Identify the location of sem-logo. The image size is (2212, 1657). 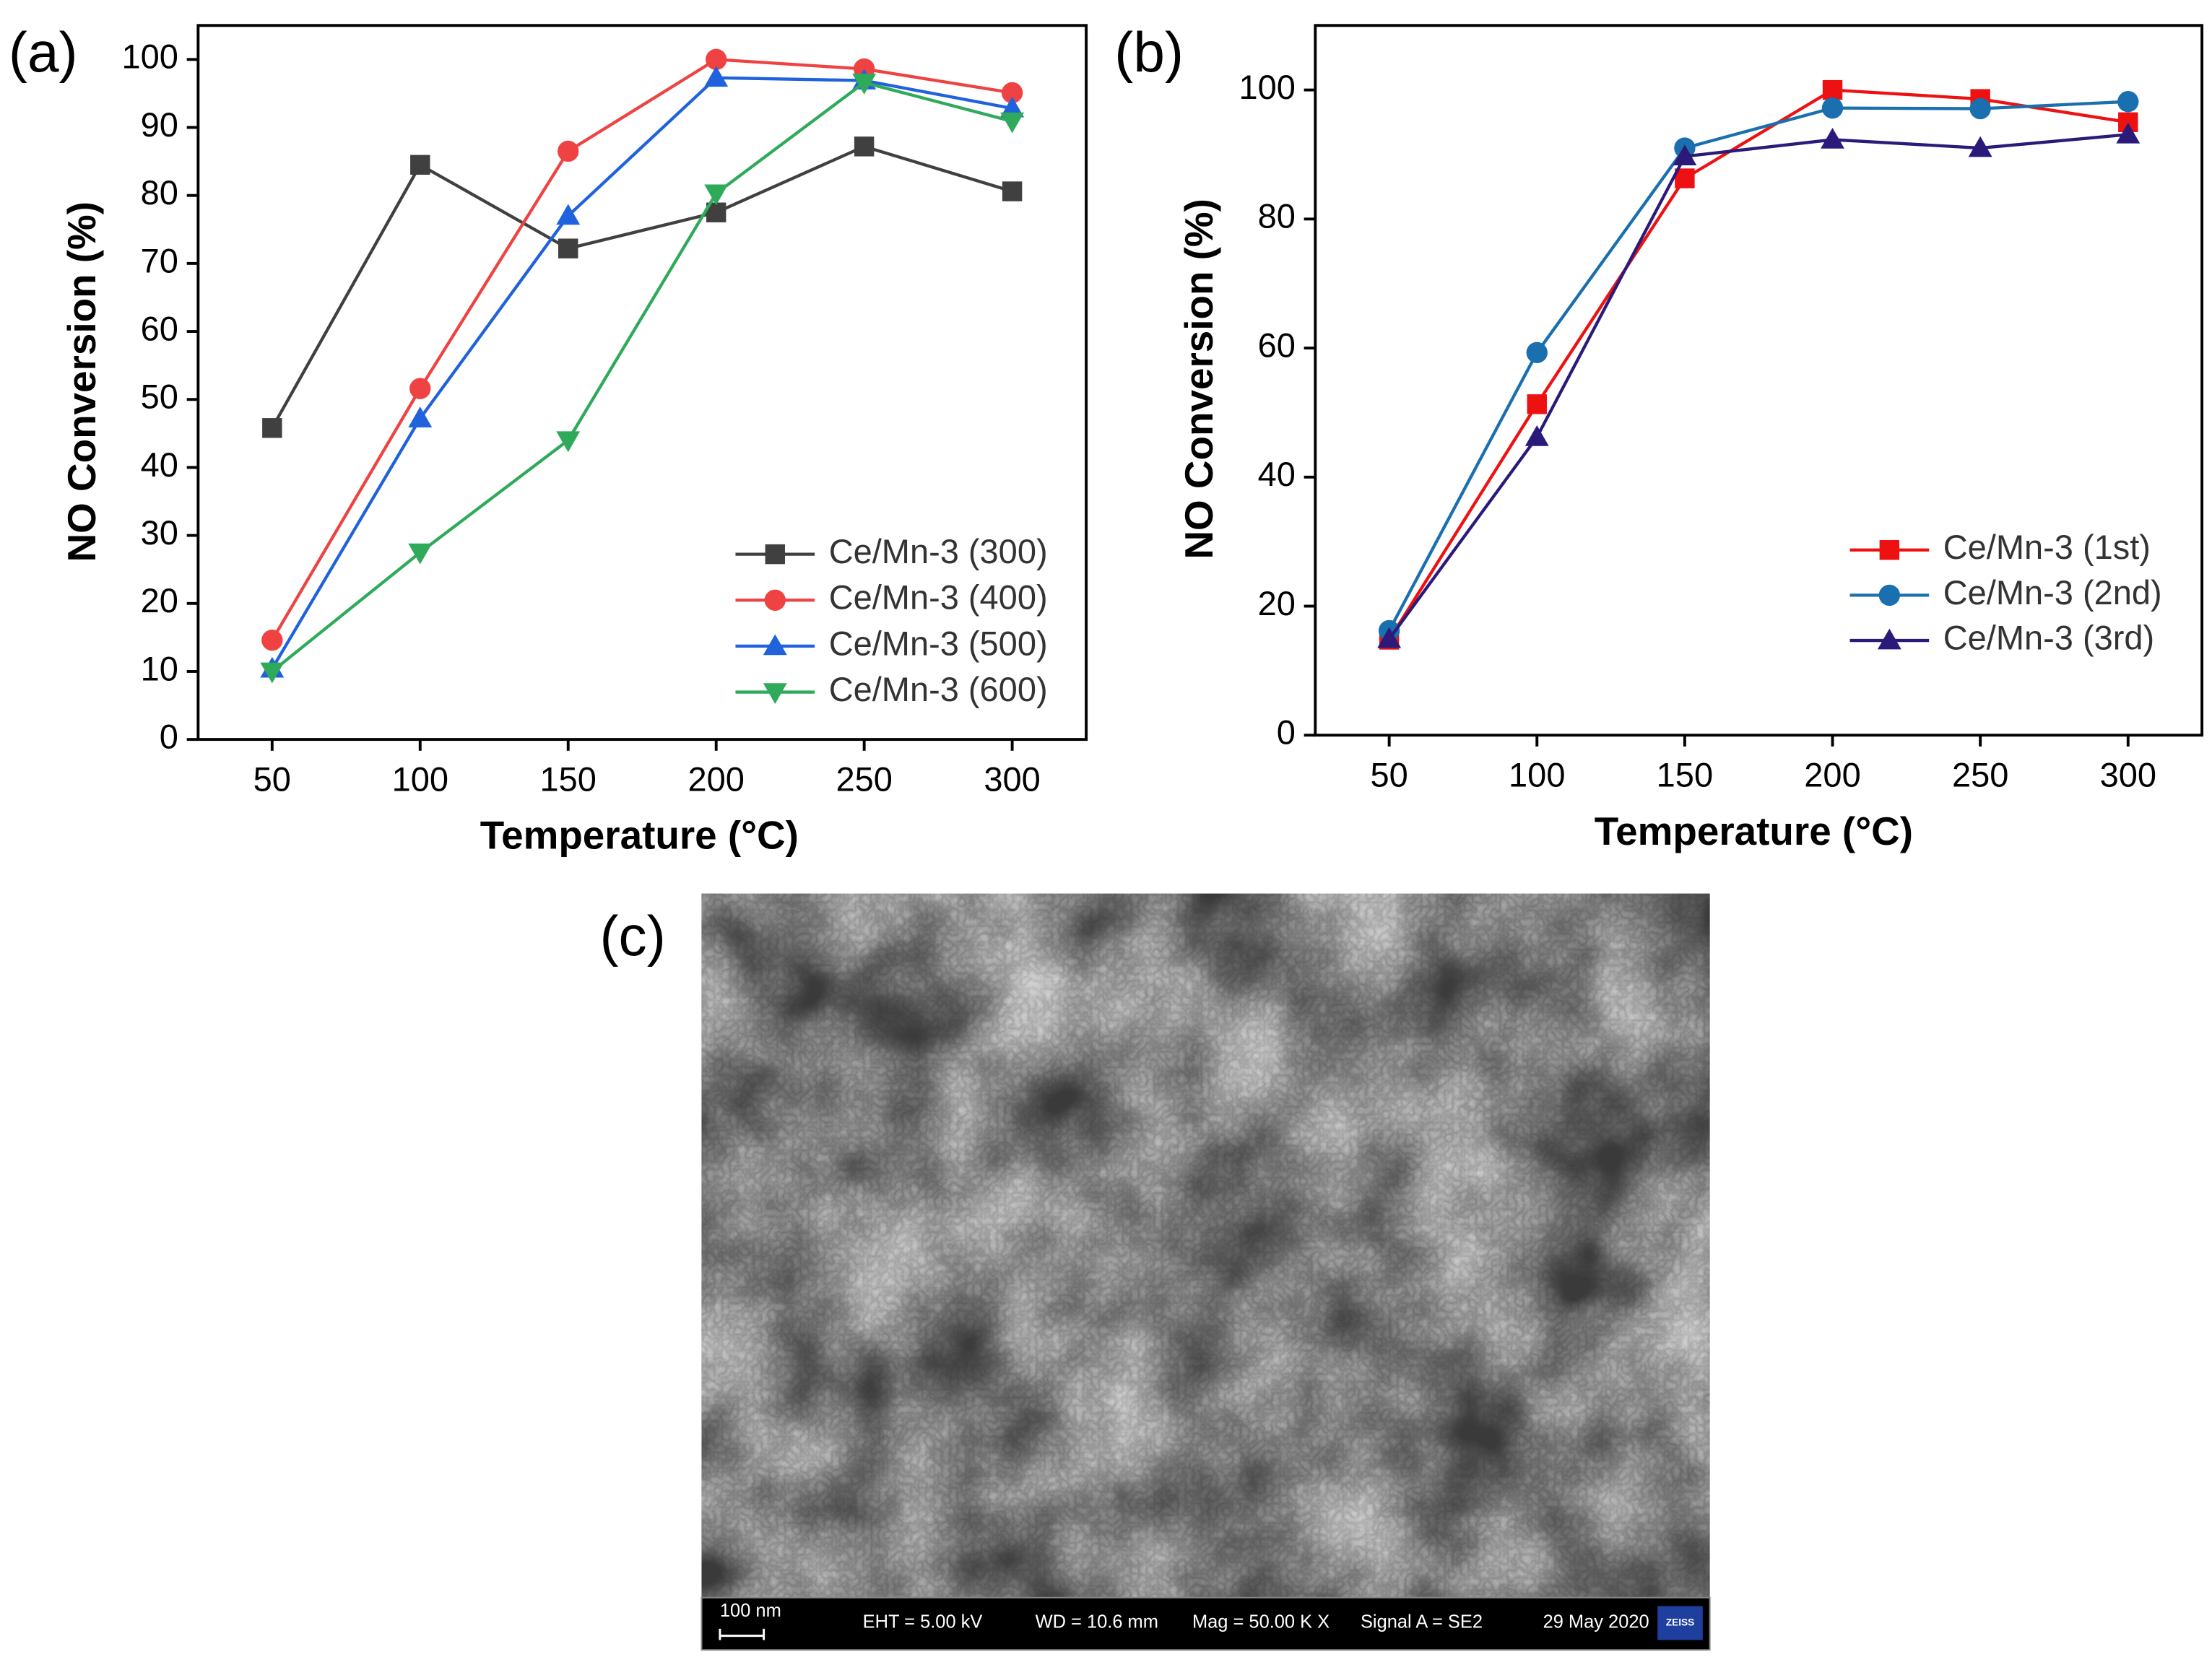
(1680, 1623).